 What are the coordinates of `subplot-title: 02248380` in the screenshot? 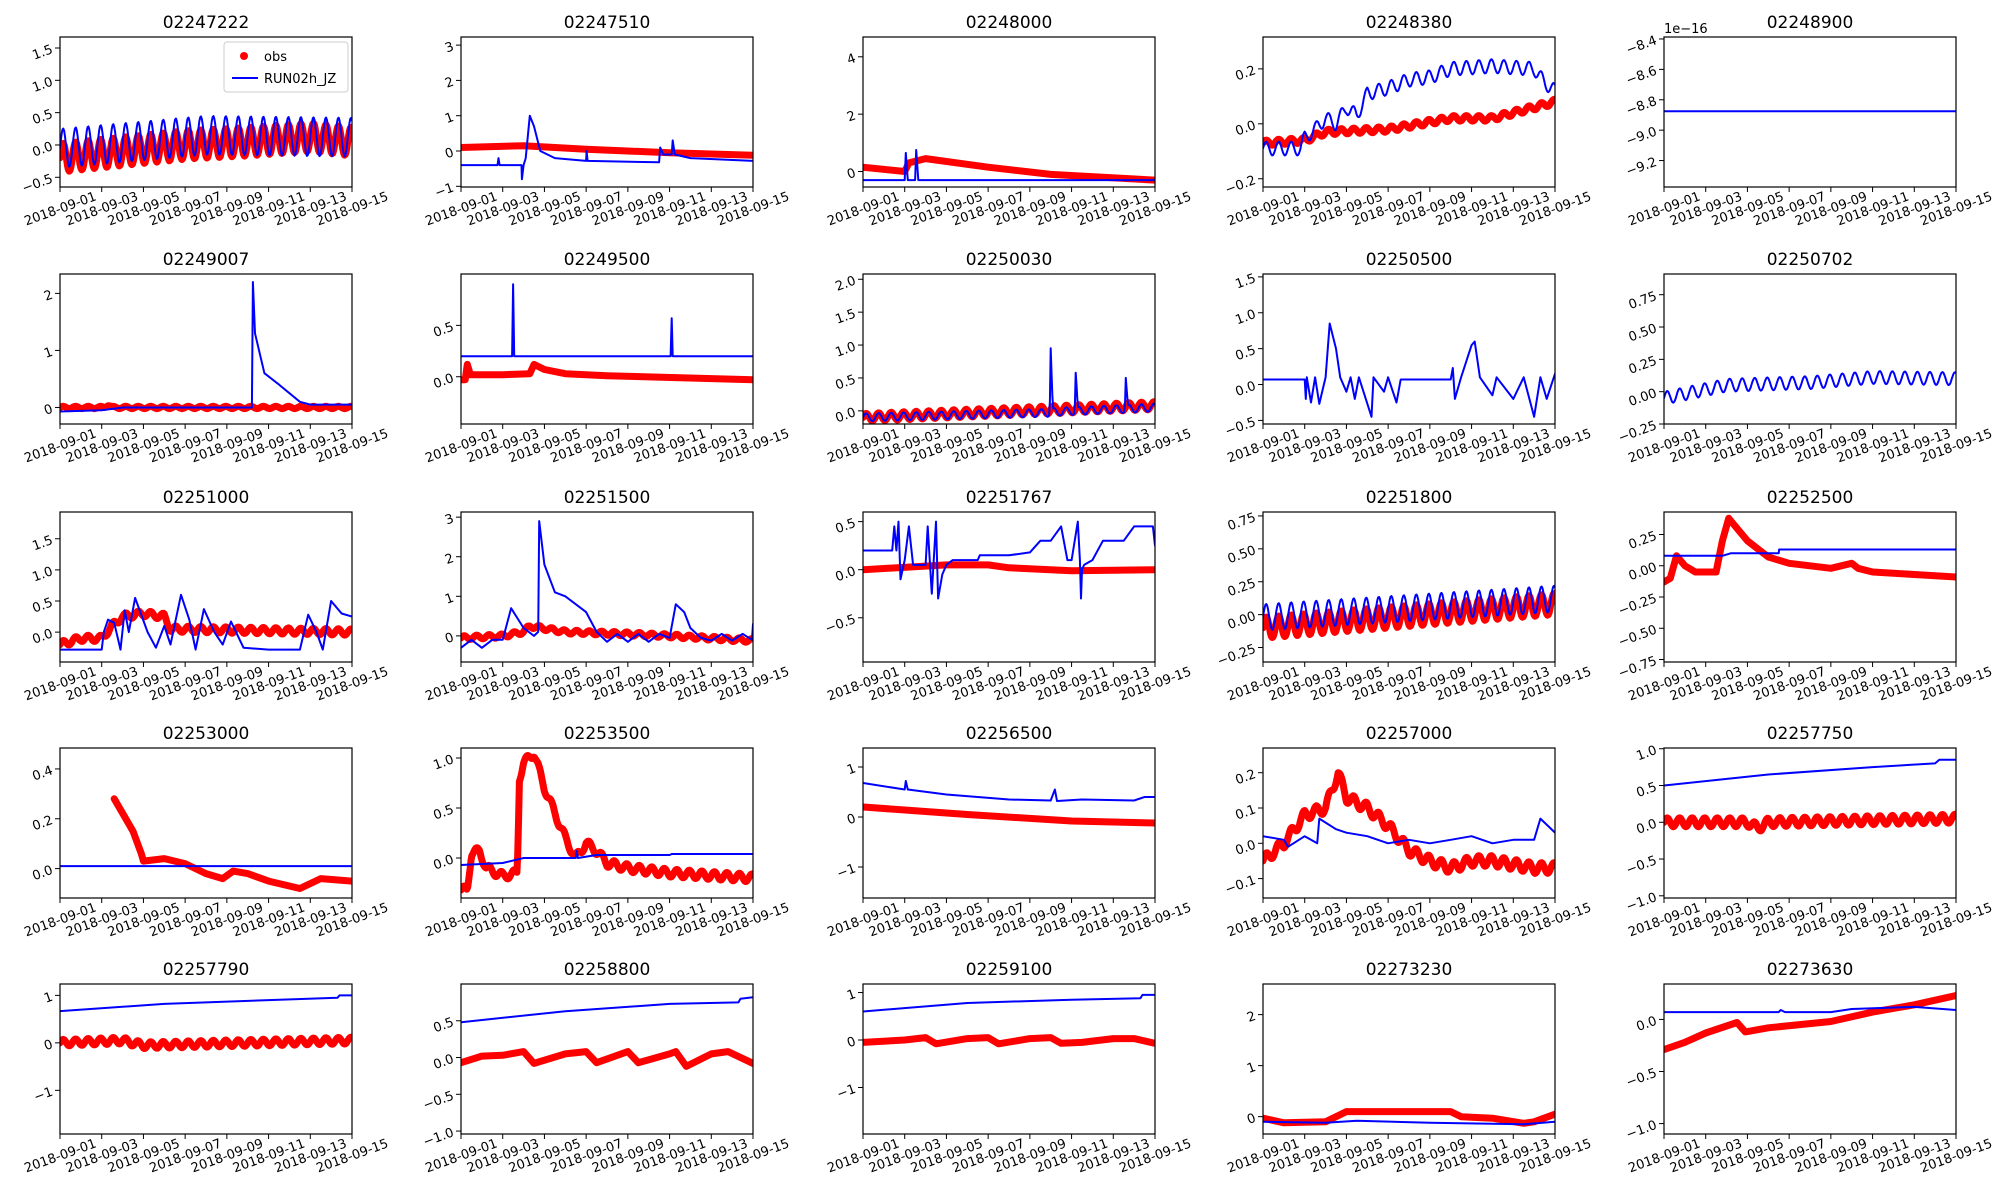 It's located at (1409, 23).